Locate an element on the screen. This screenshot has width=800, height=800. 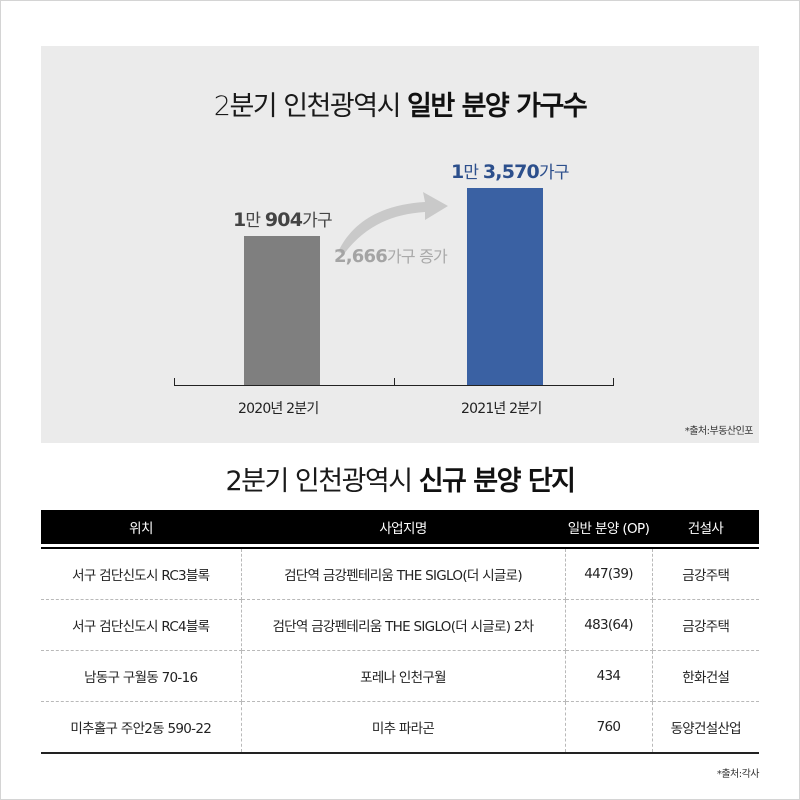
table-row: 남동구 구월동 70-16 포레나 인천구월 434 한화건설 is located at coordinates (400, 676).